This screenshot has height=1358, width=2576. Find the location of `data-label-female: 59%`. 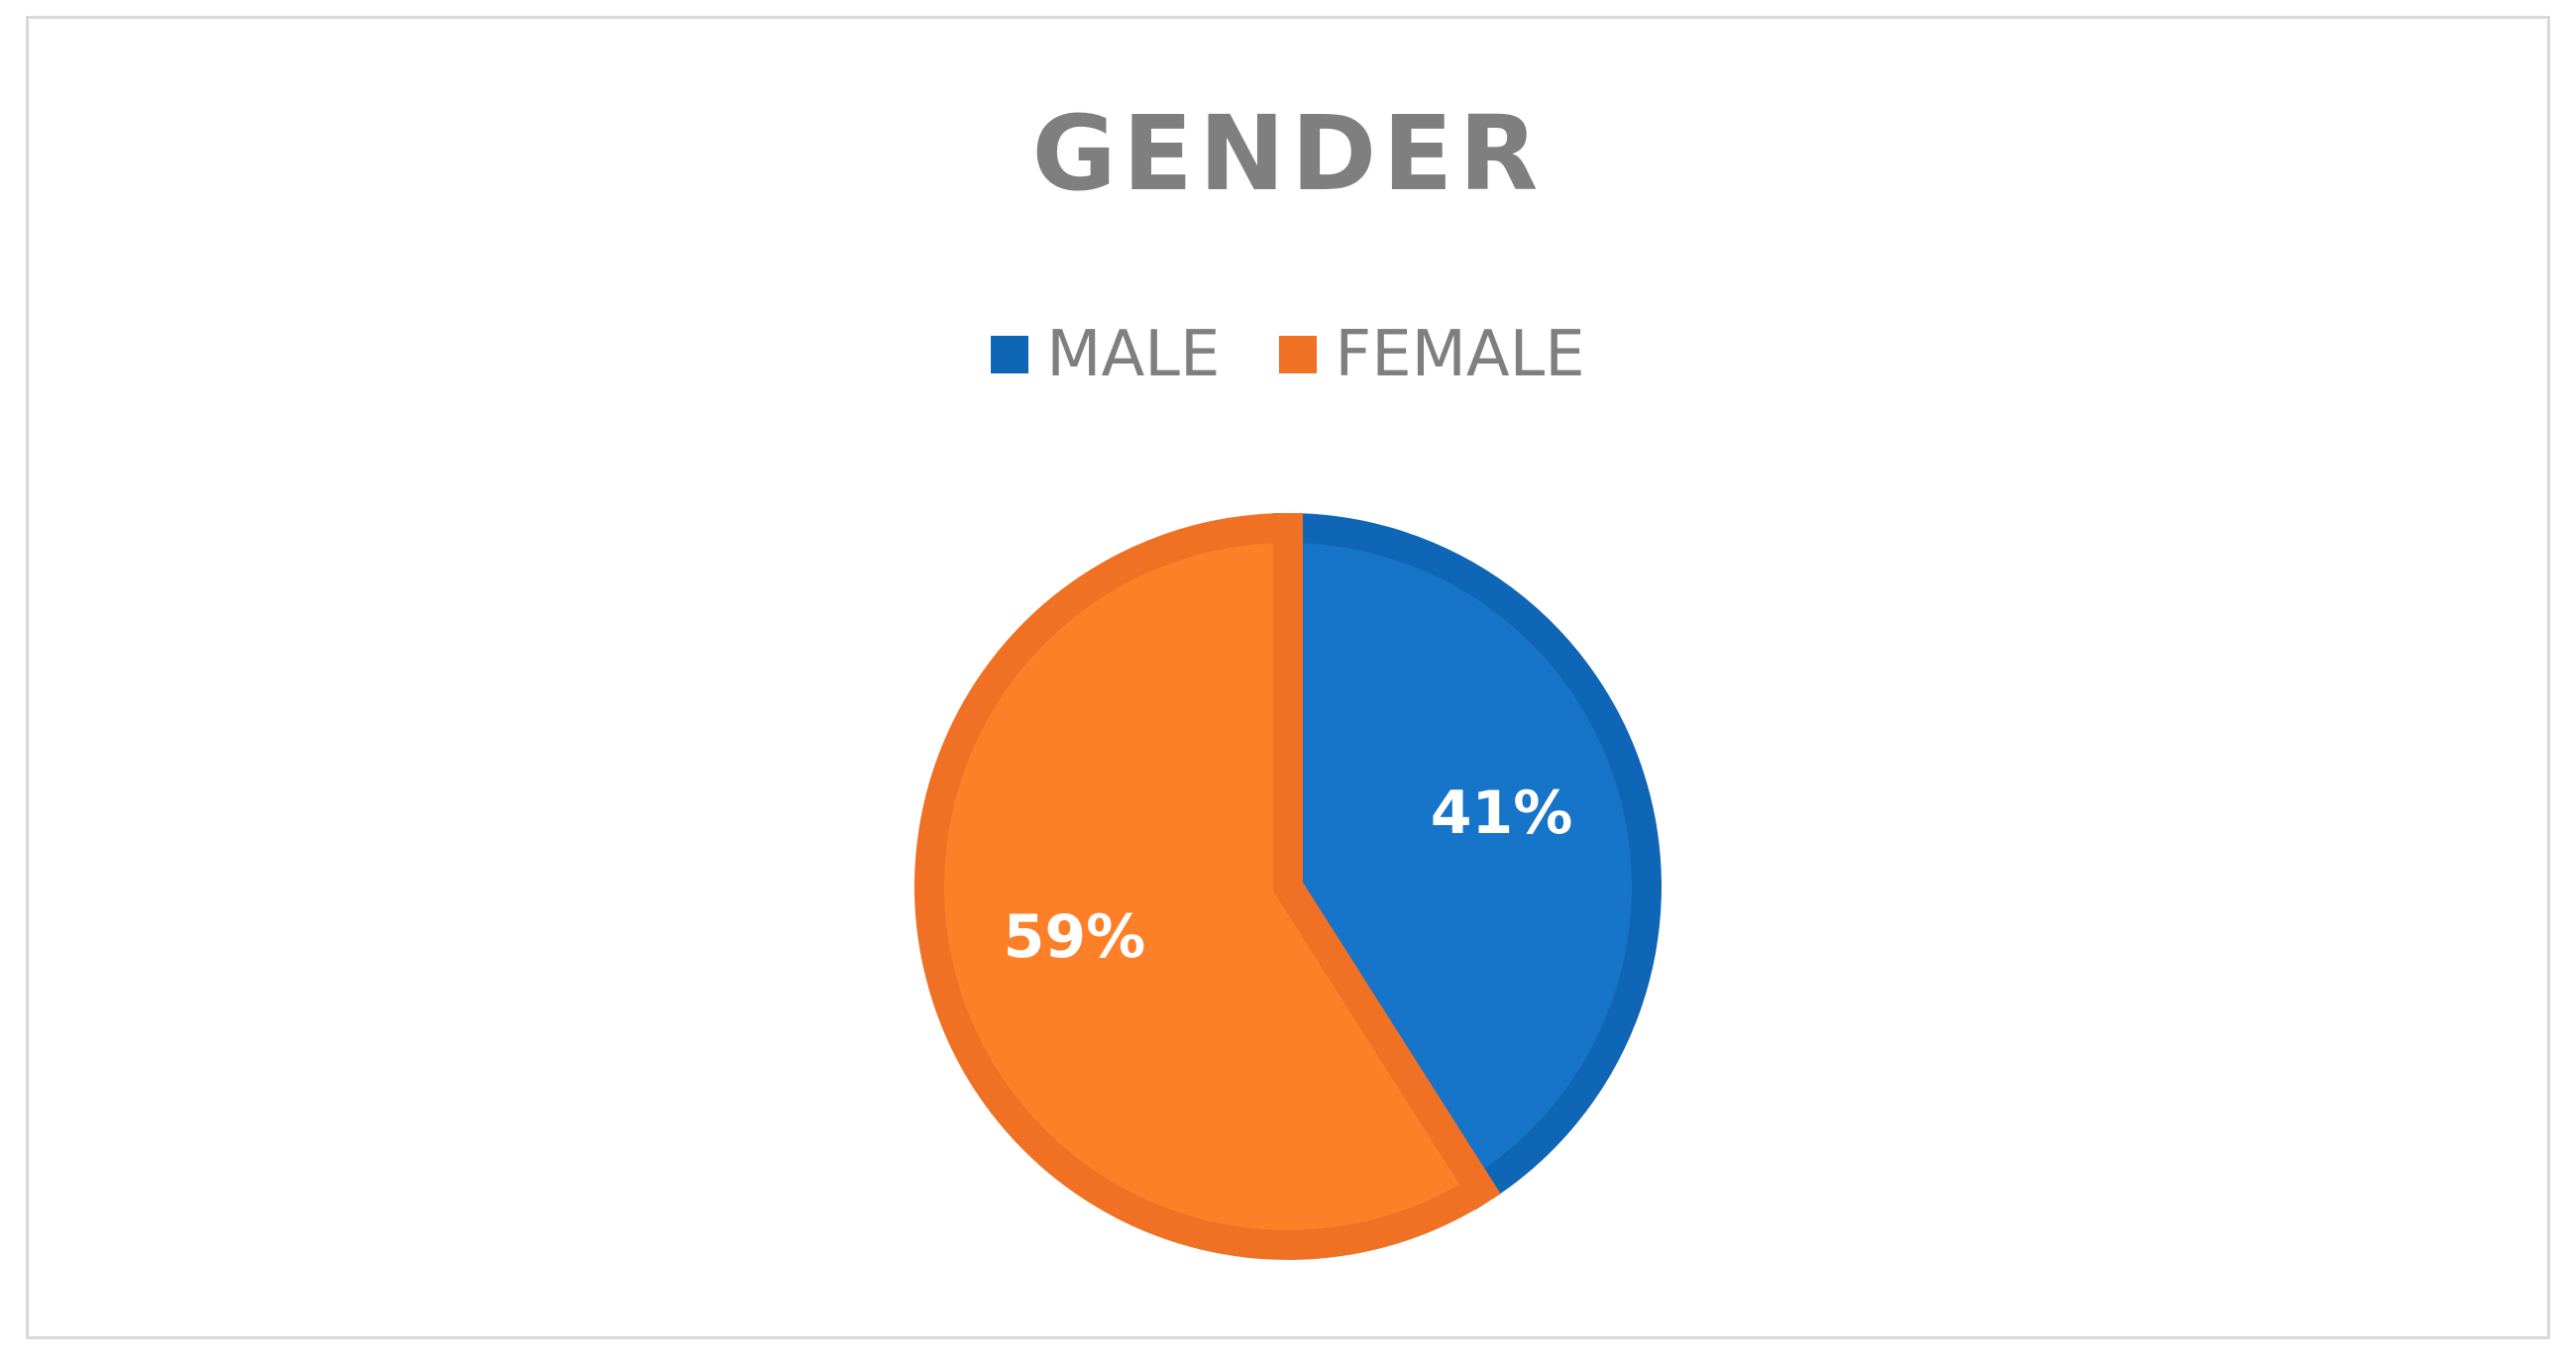

data-label-female: 59% is located at coordinates (1075, 937).